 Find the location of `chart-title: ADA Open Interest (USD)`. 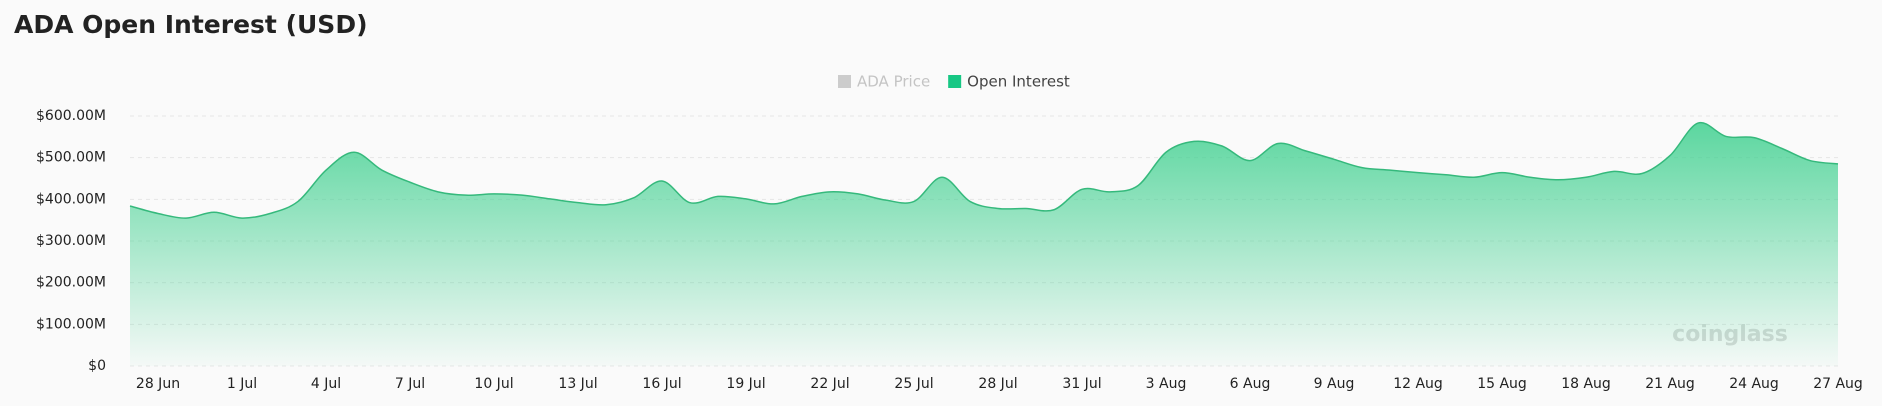

chart-title: ADA Open Interest (USD) is located at coordinates (191, 24).